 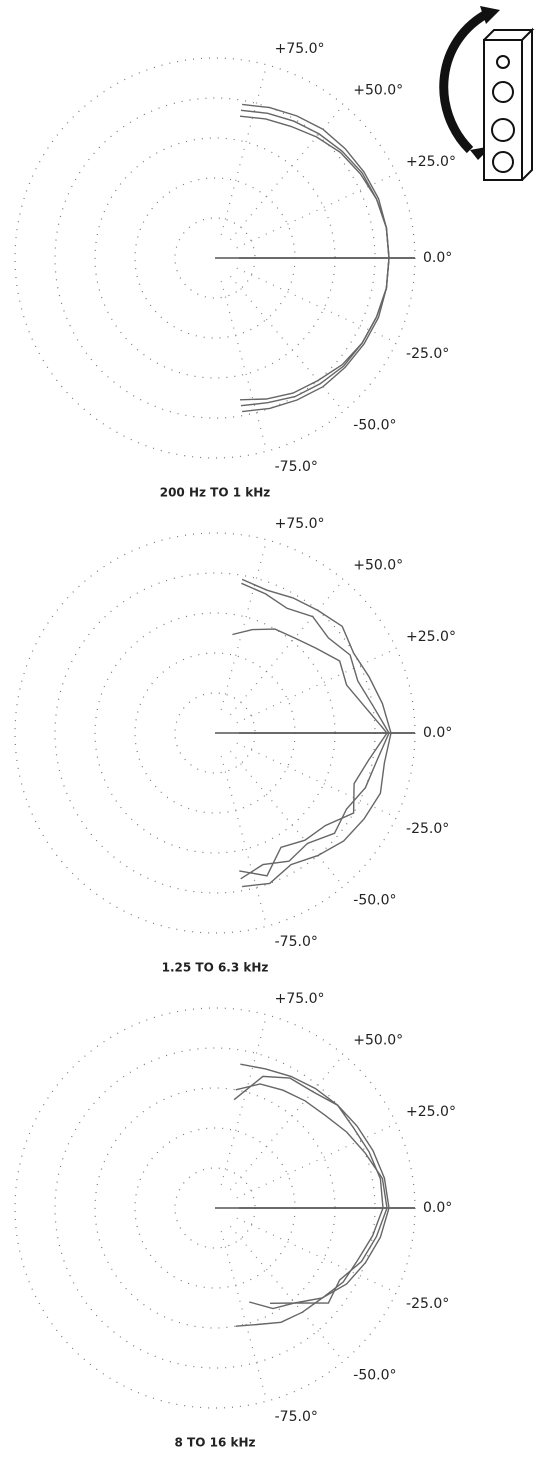 What do you see at coordinates (215, 968) in the screenshot?
I see `caption: 1.25 TO 6.3 kHz` at bounding box center [215, 968].